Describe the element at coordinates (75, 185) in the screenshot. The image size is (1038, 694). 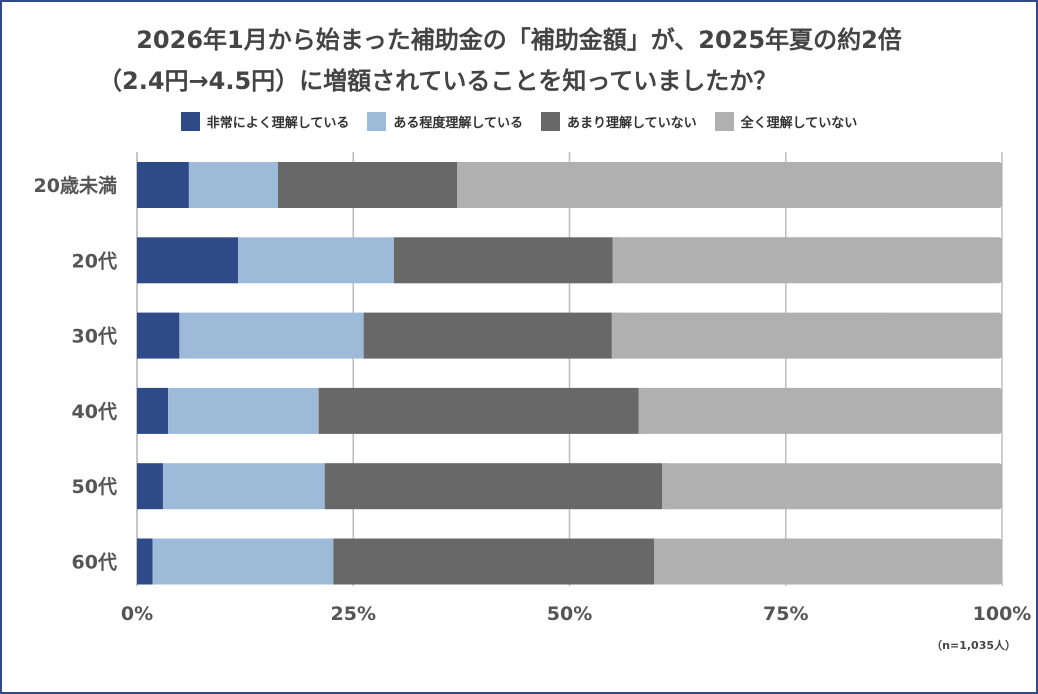
I see `category-label: 20歳未満` at that location.